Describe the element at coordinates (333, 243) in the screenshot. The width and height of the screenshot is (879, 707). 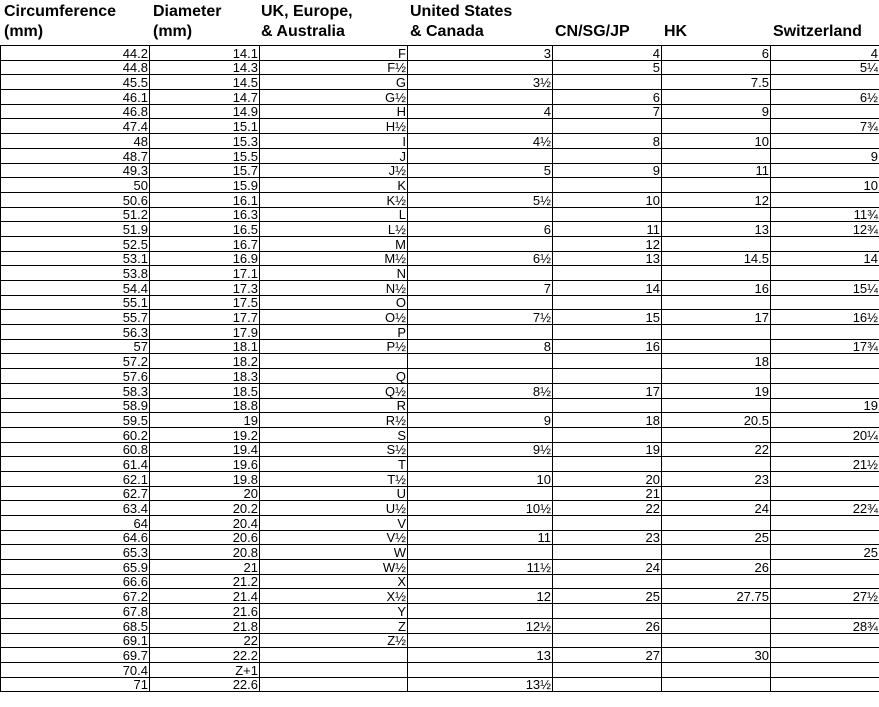
I see `cell-uk: M` at that location.